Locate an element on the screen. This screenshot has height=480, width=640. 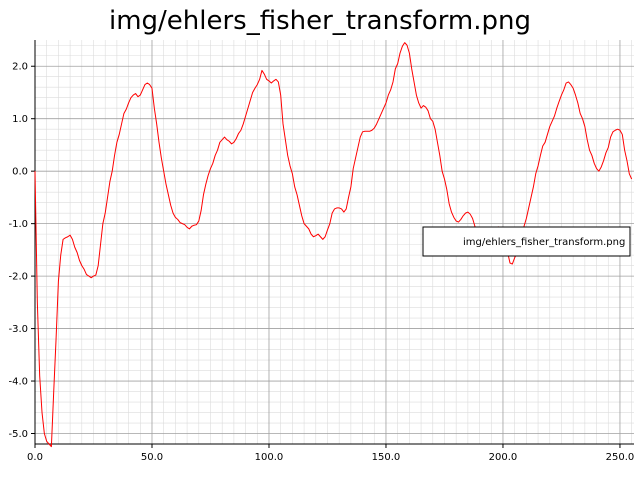
x-tick-label: 200.0 is located at coordinates (503, 457).